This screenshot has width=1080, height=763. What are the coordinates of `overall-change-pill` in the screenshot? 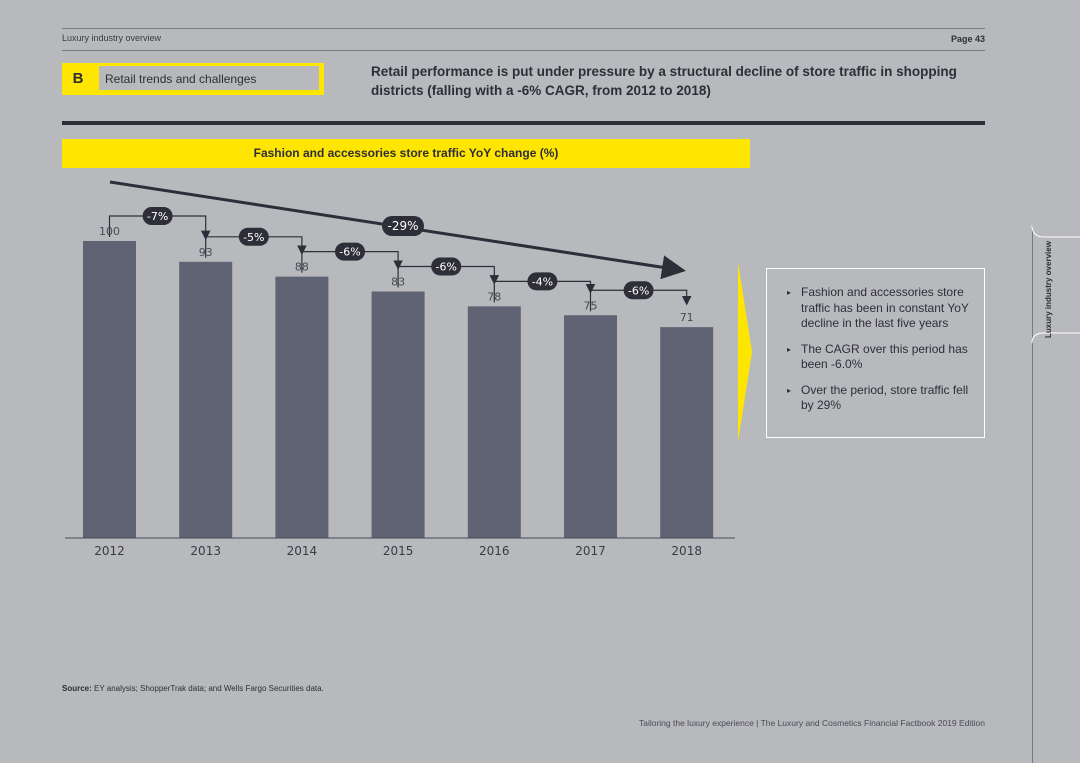 It's located at (403, 226).